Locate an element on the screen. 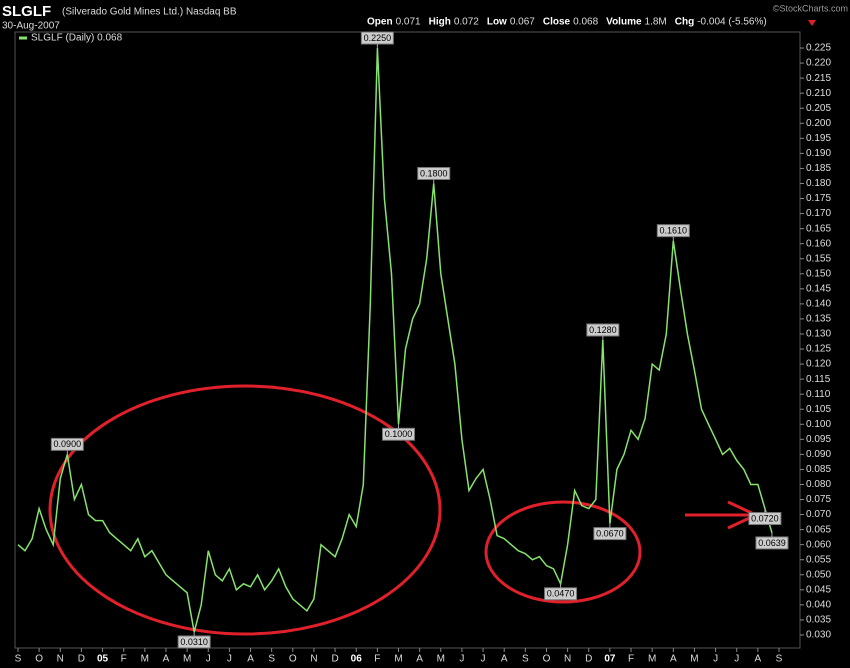 The height and width of the screenshot is (668, 850). x-tick-label: 07 is located at coordinates (610, 659).